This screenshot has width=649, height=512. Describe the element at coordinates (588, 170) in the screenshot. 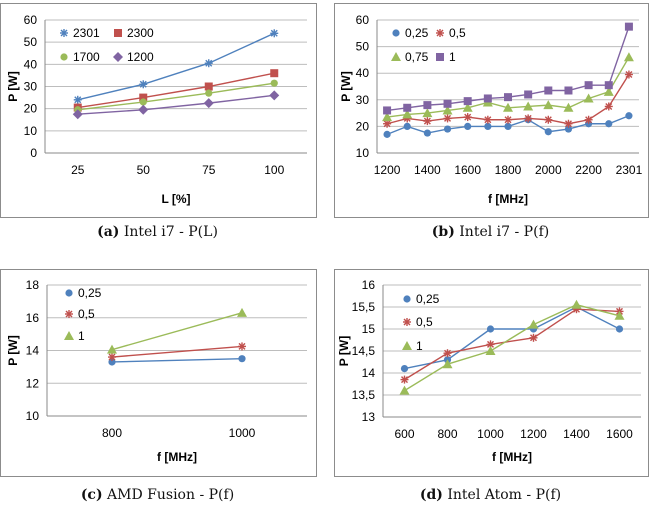

I see `chart-b-xtick-label: 2200` at that location.